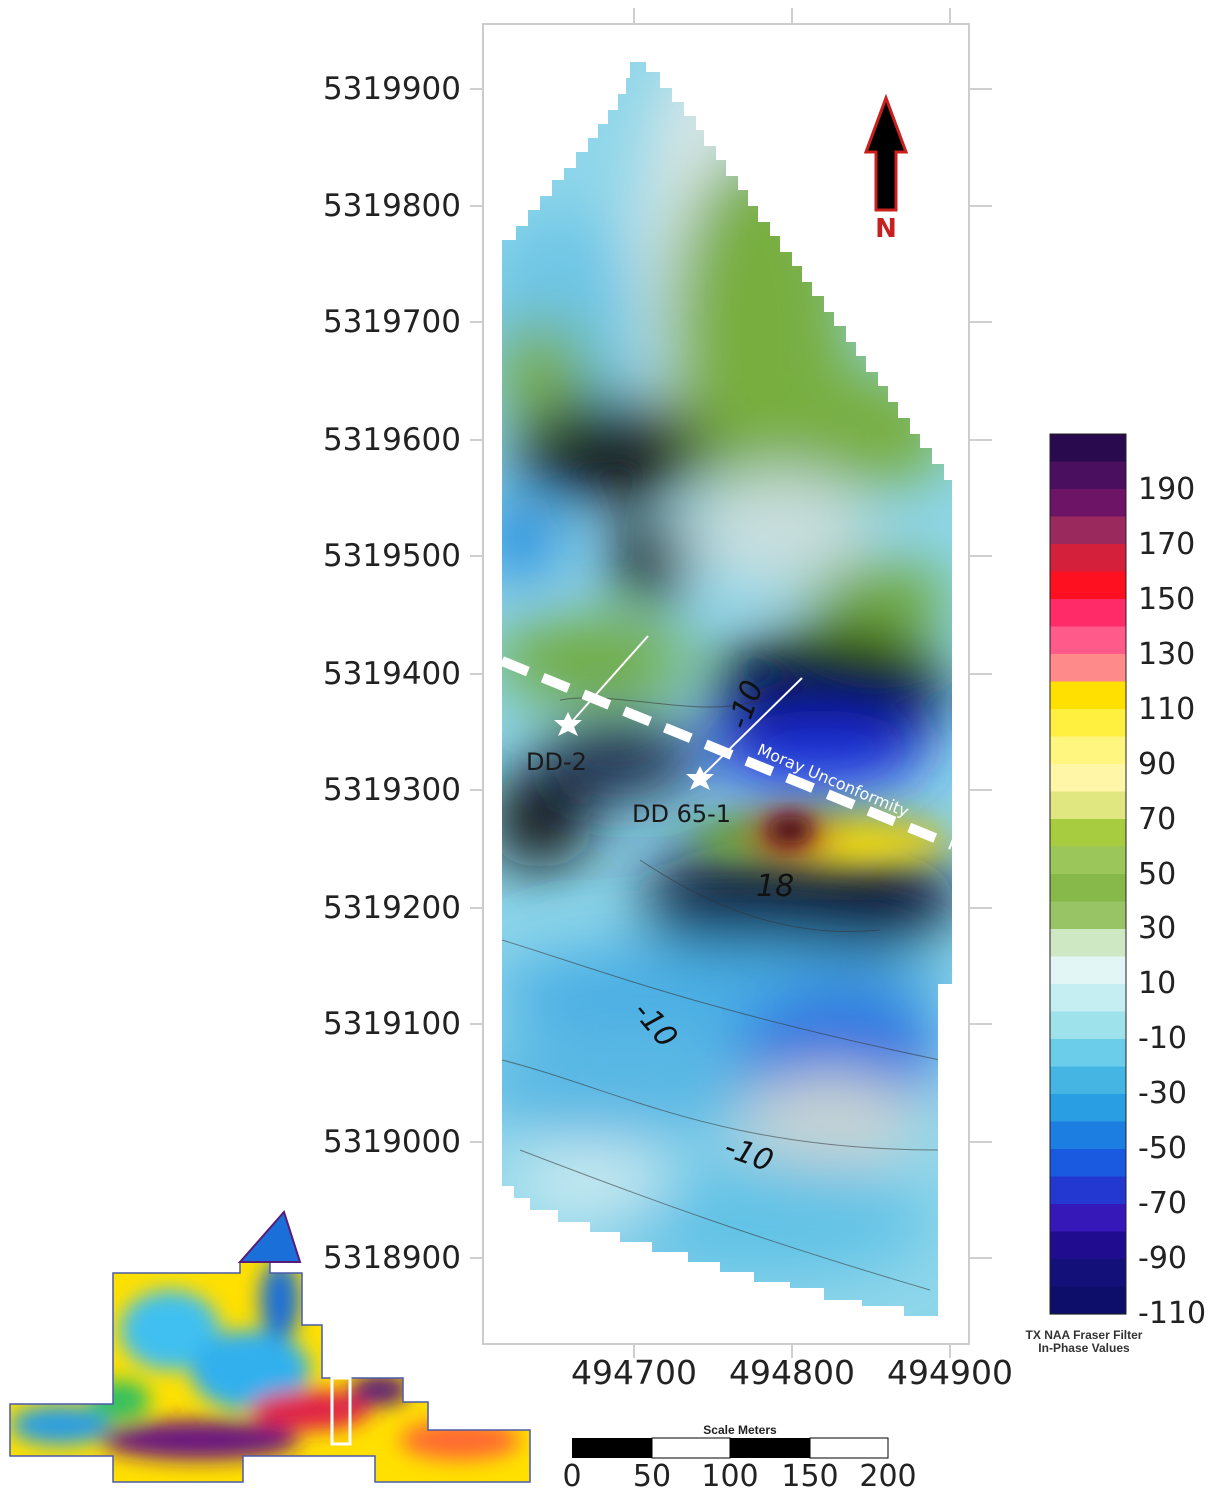  I want to click on y-tick-label: 5319000, so click(391, 1142).